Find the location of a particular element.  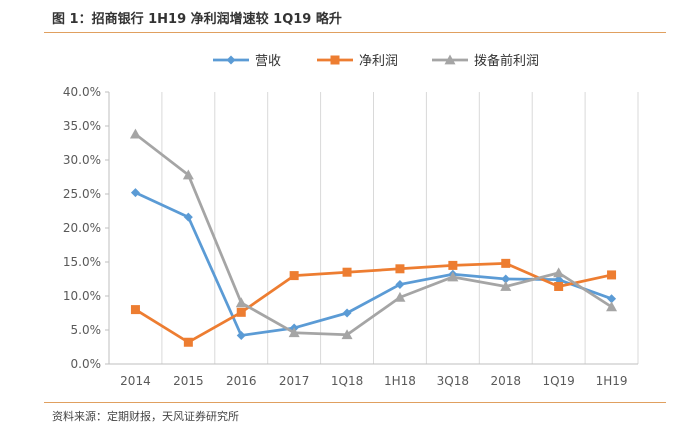

source-note: 资料来源：定期财报，天风证券研究所 is located at coordinates (145, 416).